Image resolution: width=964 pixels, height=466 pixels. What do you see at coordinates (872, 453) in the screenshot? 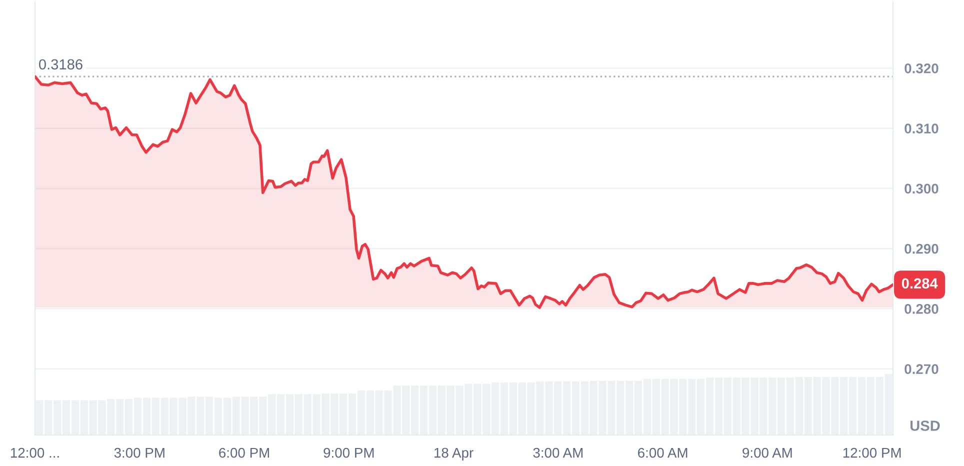
I see `x-tick-label: 12:00 PM` at bounding box center [872, 453].